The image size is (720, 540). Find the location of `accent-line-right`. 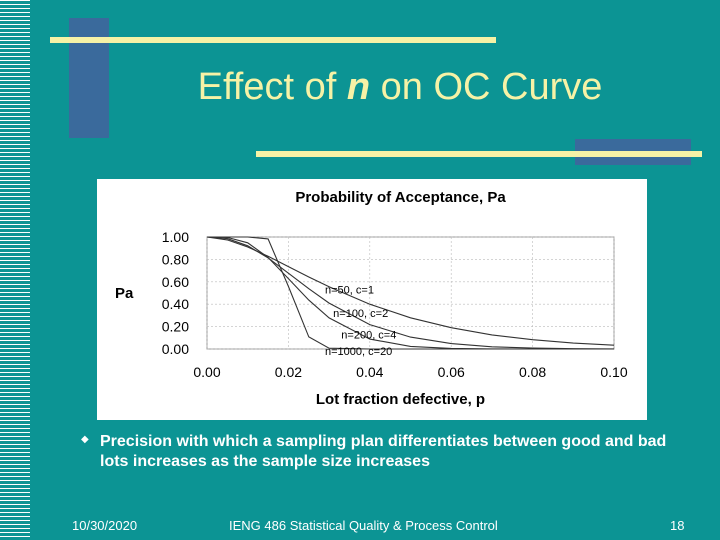

accent-line-right is located at coordinates (479, 154).